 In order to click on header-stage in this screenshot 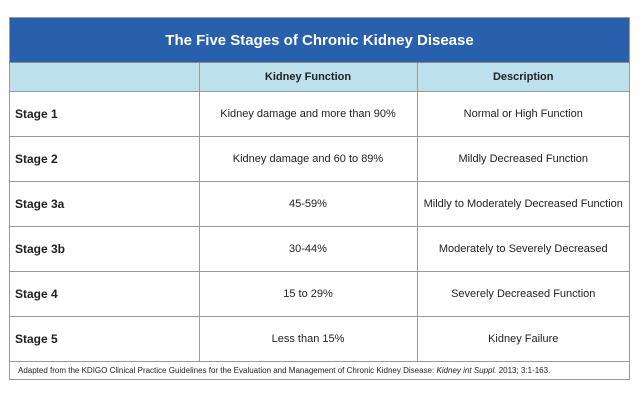, I will do `click(105, 77)`.